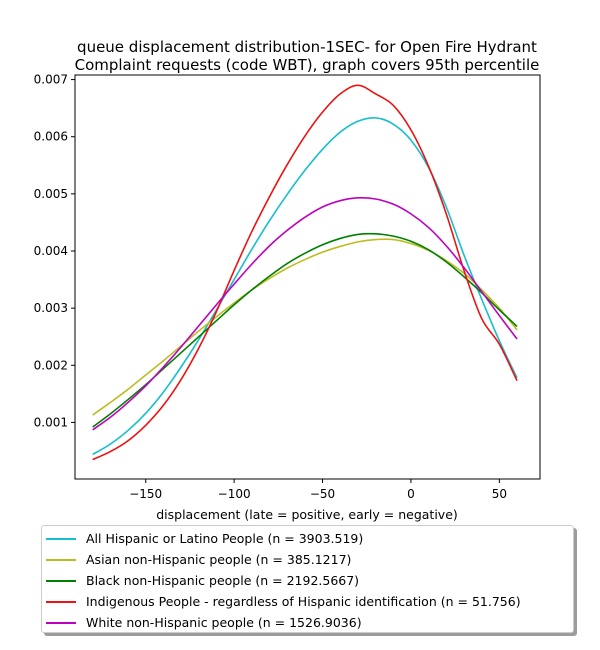 This screenshot has width=600, height=650. Describe the element at coordinates (411, 494) in the screenshot. I see `x-tick-label: 0` at that location.